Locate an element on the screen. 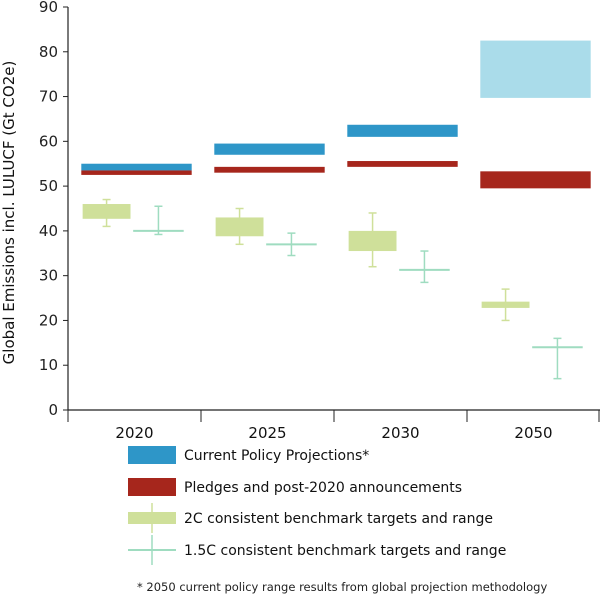 This screenshot has height=594, width=600. x-category-label: 2050 is located at coordinates (533, 433).